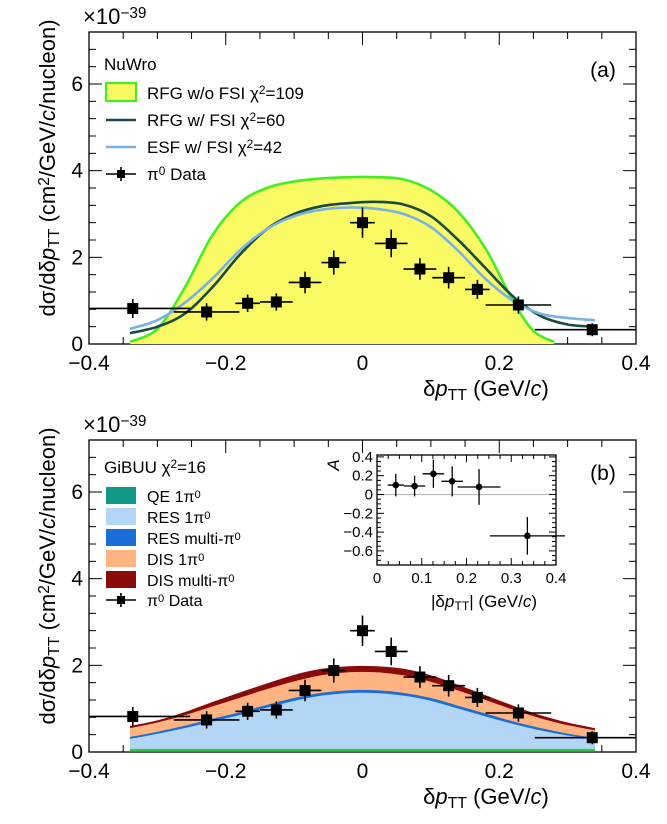 This screenshot has height=824, width=667. I want to click on panel-a-x-tick-label-part: −0.4, so click(89, 363).